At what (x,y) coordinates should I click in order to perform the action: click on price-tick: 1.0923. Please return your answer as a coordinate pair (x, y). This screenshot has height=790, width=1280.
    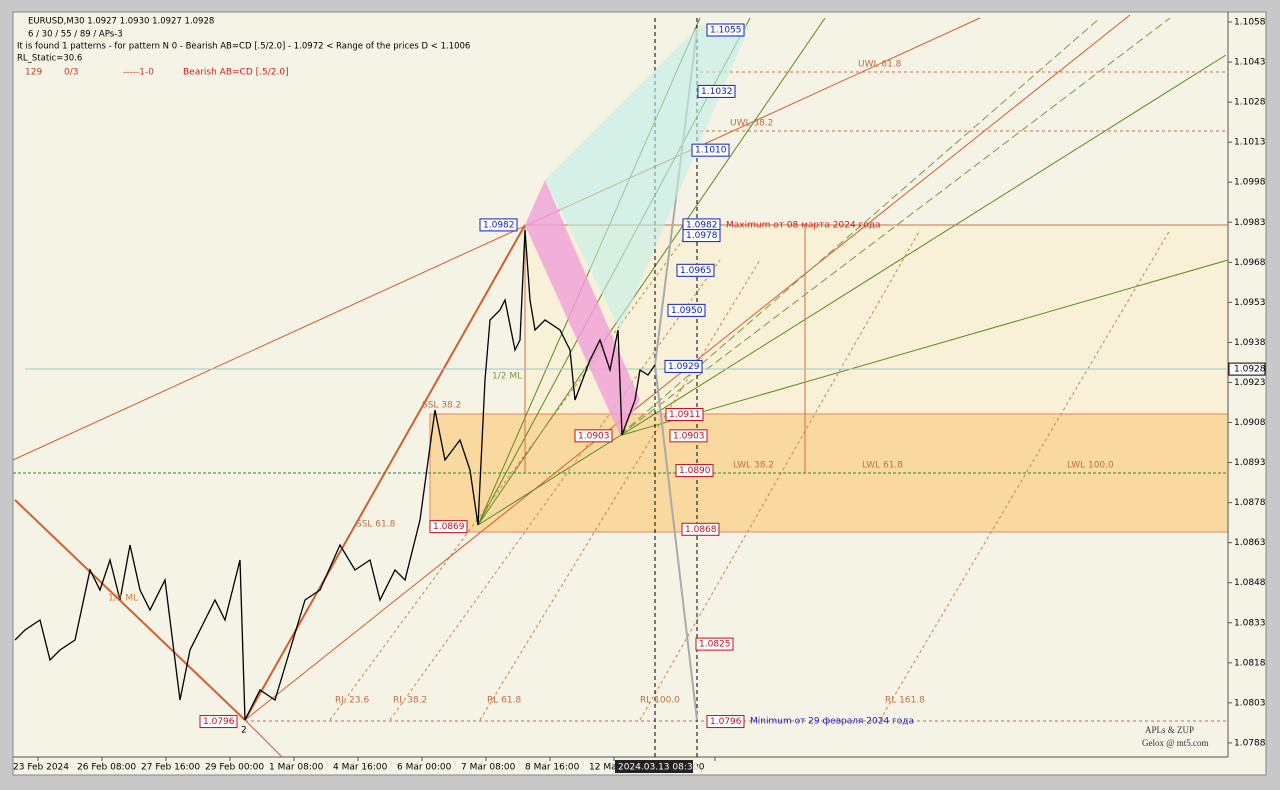
    Looking at the image, I should click on (1250, 383).